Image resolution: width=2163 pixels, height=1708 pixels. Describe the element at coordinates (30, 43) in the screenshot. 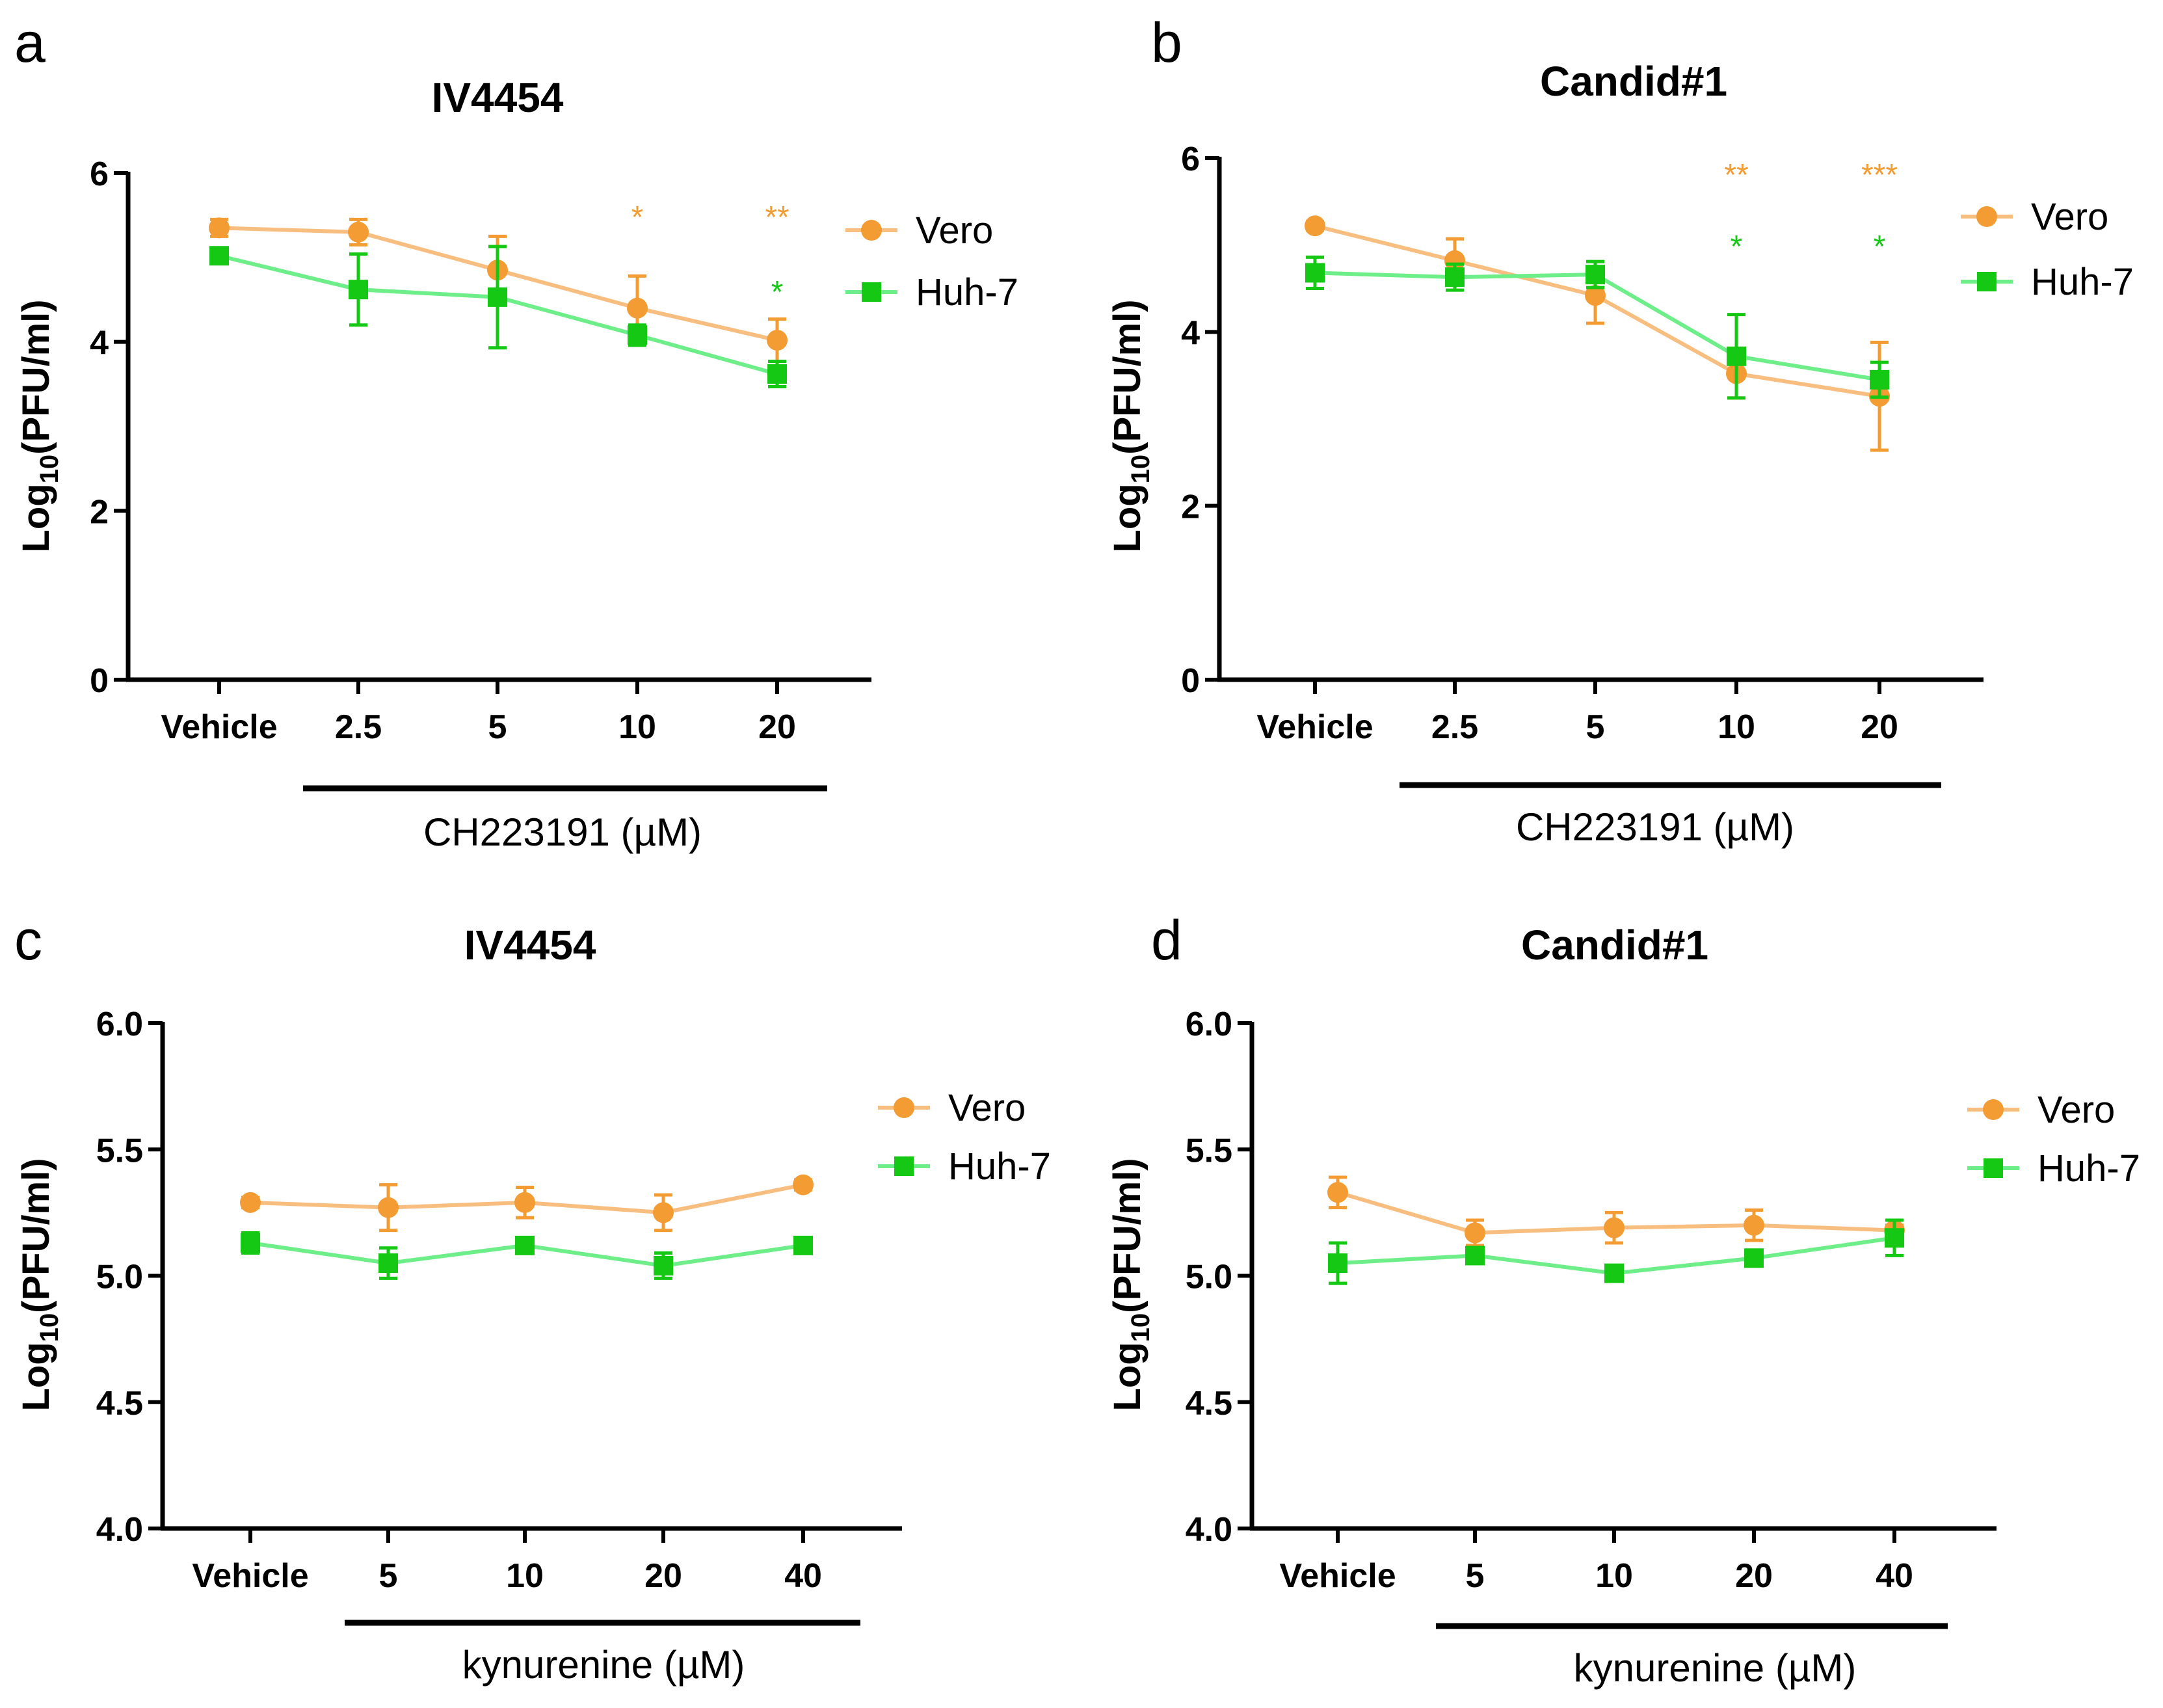

I see `panel-letter: a` at that location.